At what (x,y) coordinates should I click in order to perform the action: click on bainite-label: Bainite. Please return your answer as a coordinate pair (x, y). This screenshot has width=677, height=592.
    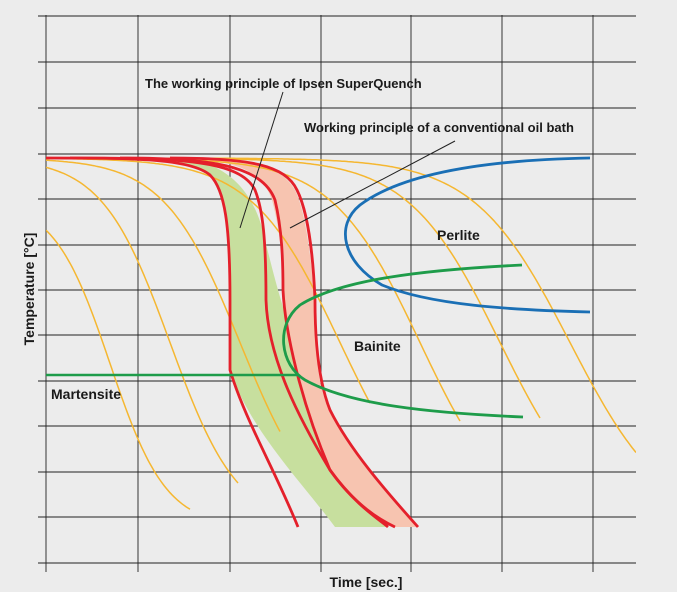
    Looking at the image, I should click on (377, 346).